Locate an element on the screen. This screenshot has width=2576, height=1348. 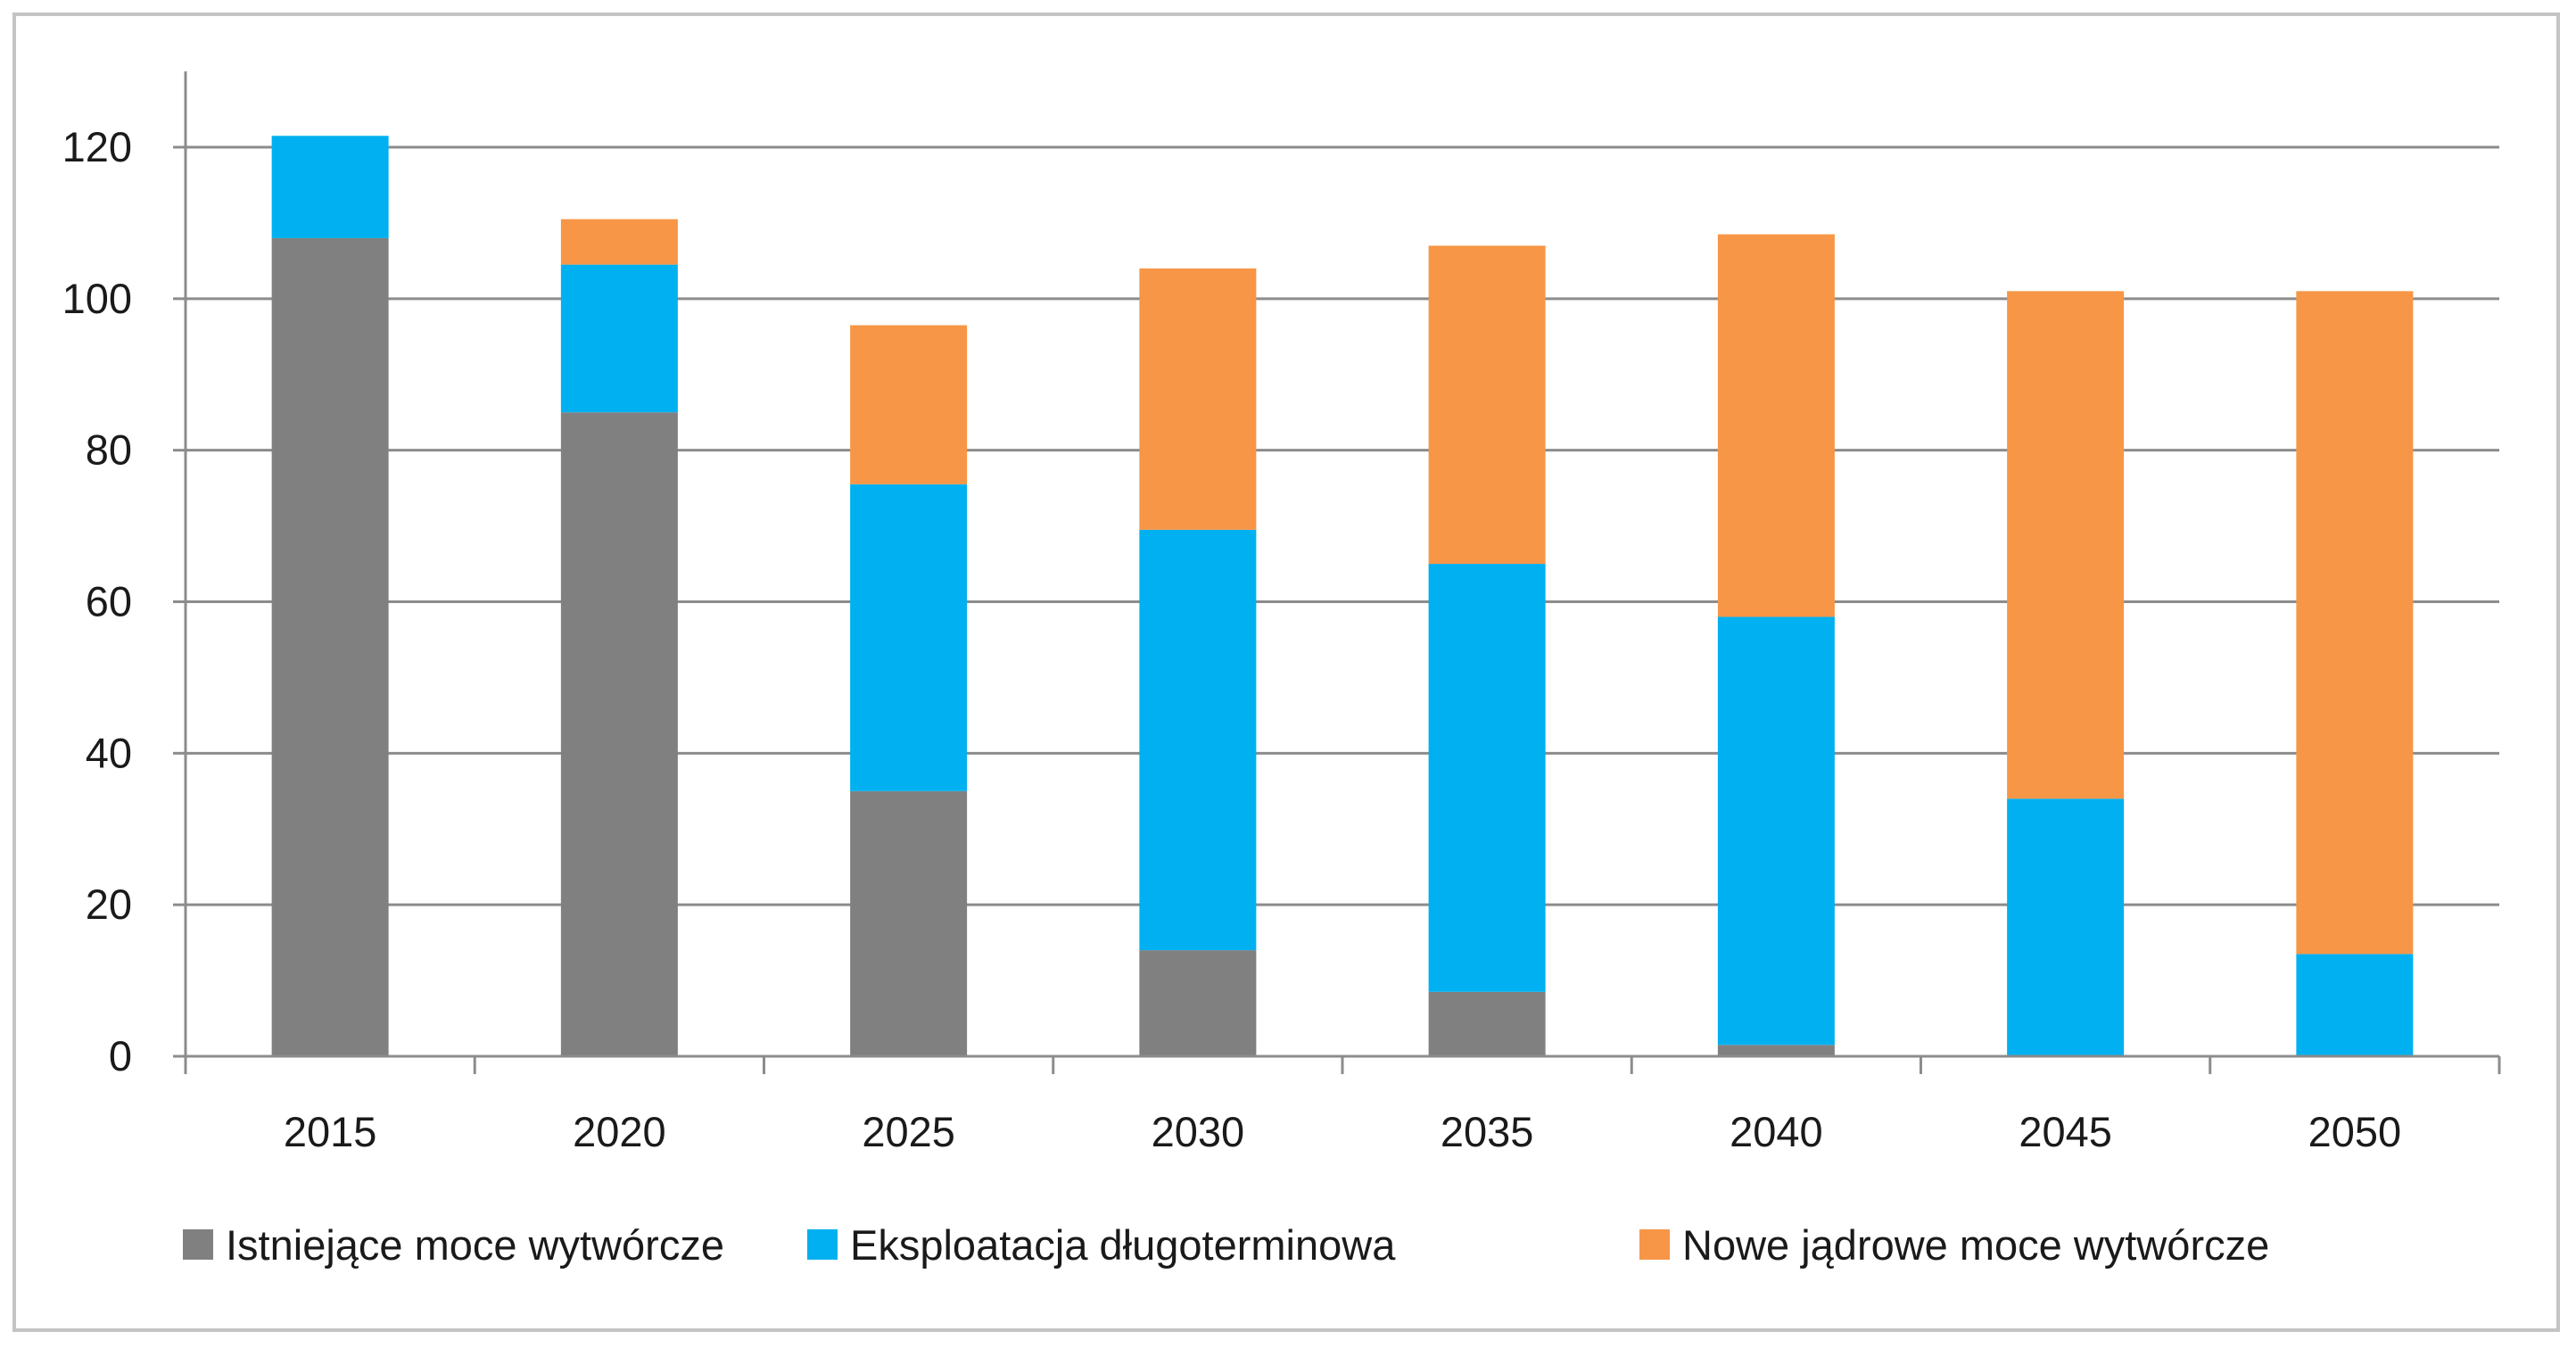
x-tick-label-2015: 2015 is located at coordinates (331, 1131).